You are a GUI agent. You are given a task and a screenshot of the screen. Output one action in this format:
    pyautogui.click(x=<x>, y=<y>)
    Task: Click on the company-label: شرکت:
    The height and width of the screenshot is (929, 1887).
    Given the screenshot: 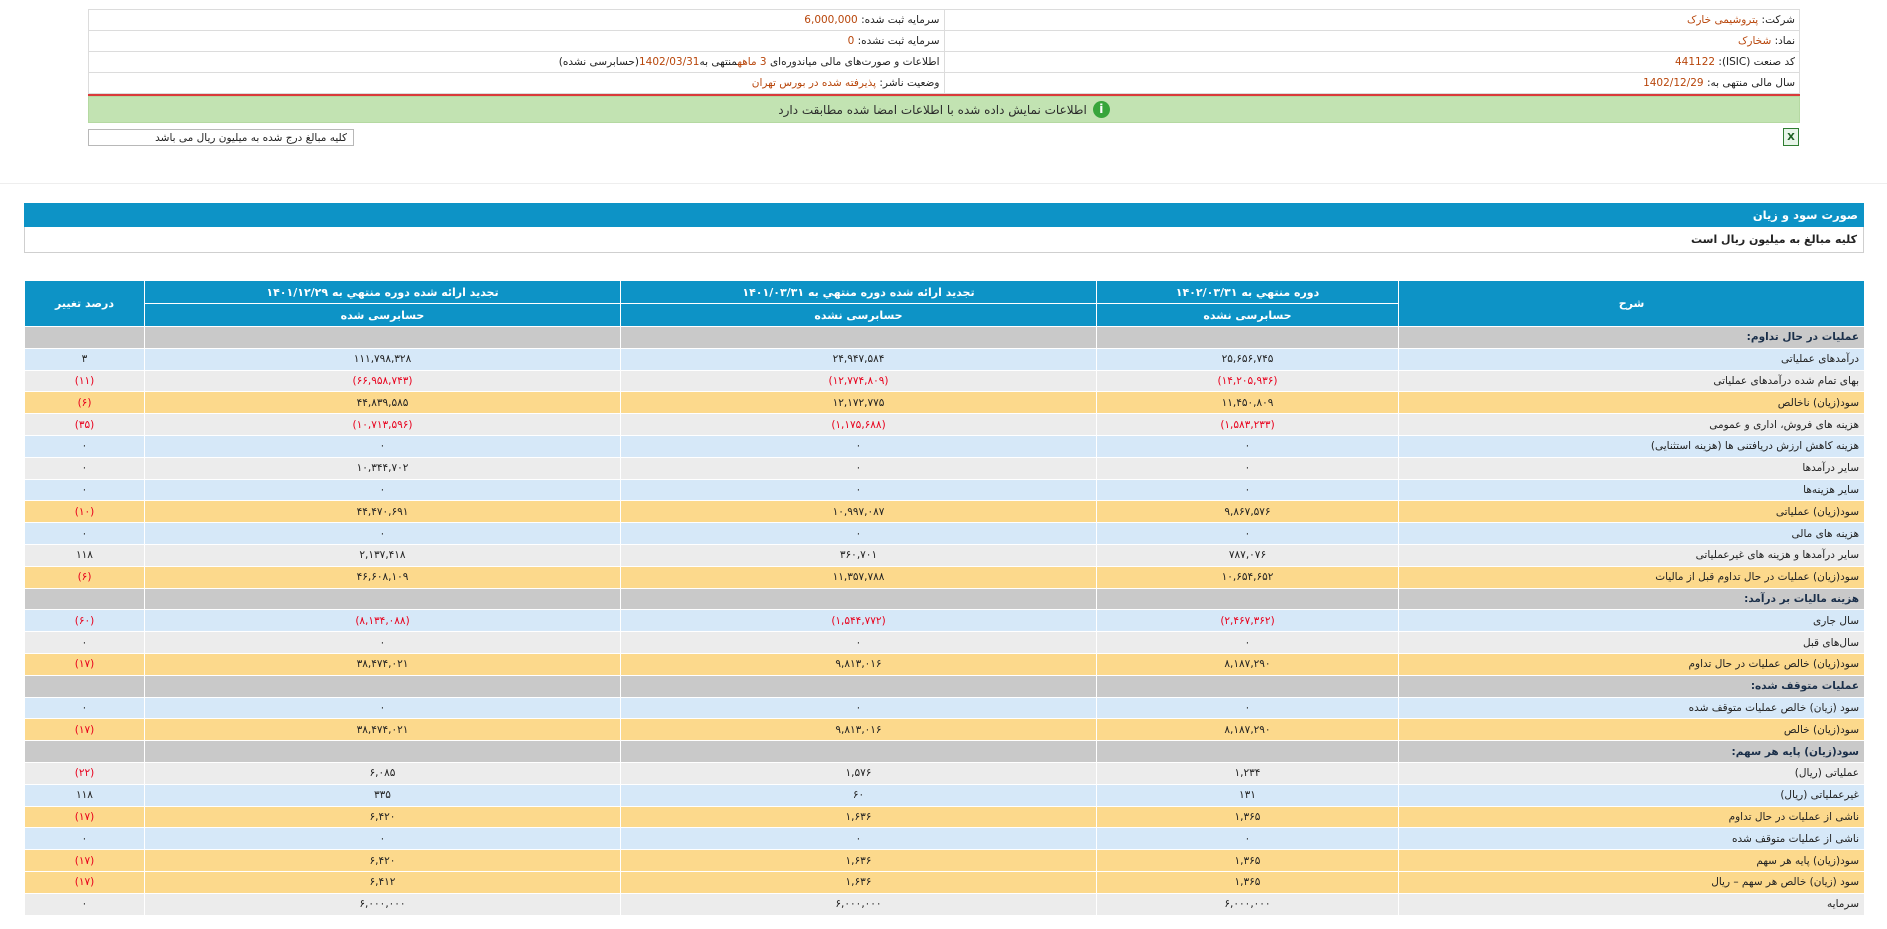 What is the action you would take?
    pyautogui.click(x=1778, y=20)
    